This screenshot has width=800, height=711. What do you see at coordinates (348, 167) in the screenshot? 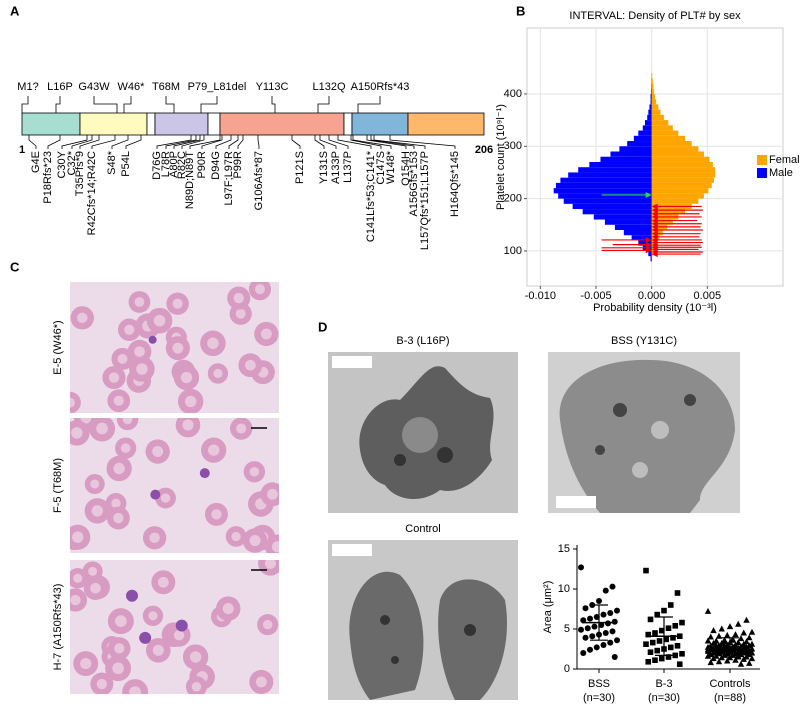
I see `mutation-label: L137P` at bounding box center [348, 167].